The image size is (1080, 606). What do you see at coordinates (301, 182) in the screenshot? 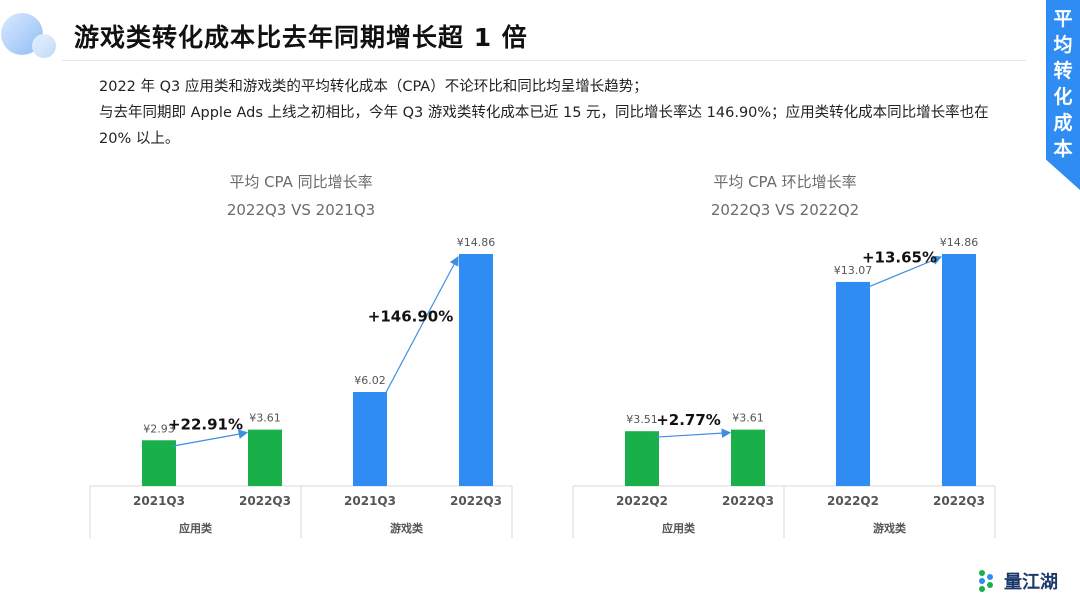
I see `chart-1-title: 平均 CPA 同比增长率` at bounding box center [301, 182].